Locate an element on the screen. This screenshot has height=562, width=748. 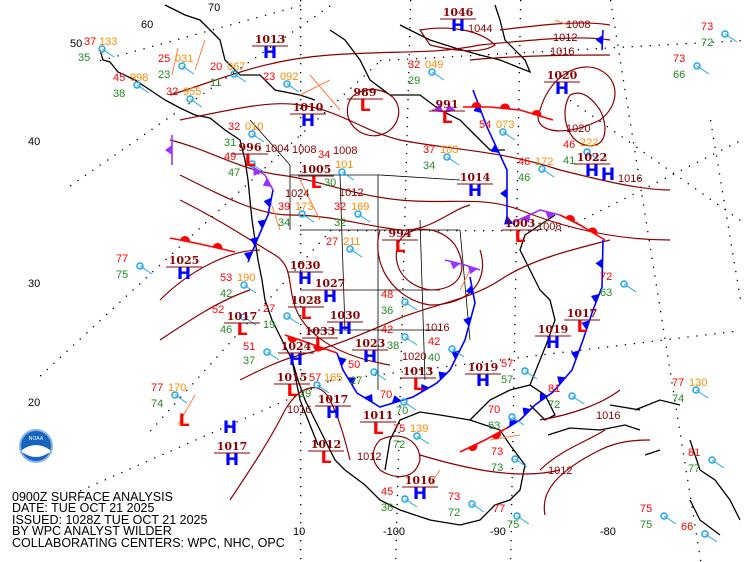
station-pressure: 103 is located at coordinates (449, 150).